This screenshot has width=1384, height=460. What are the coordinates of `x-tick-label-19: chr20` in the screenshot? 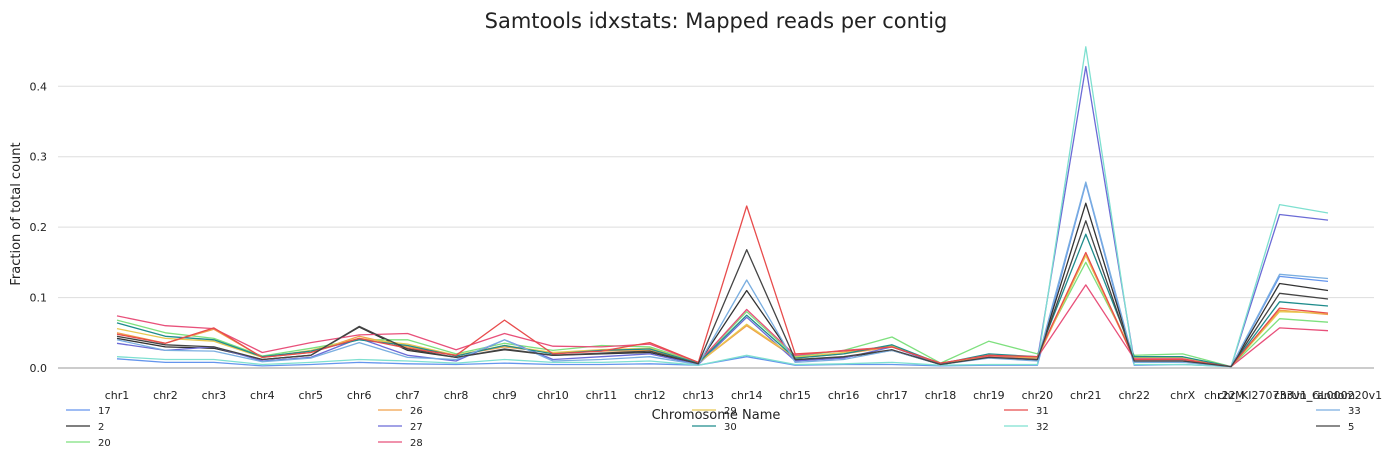 It's located at (1038, 395).